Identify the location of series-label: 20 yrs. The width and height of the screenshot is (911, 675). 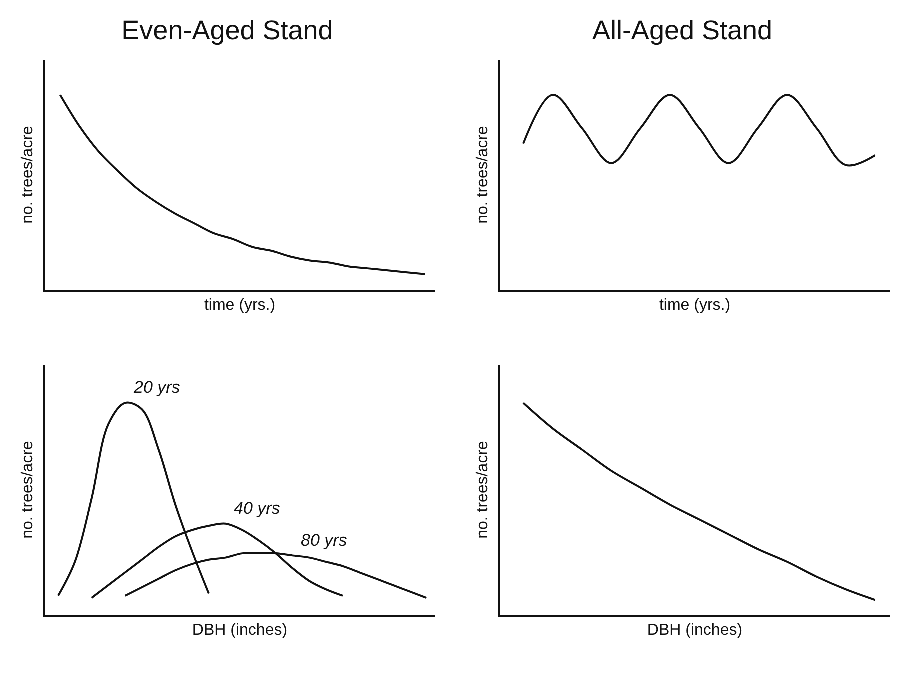
(157, 387).